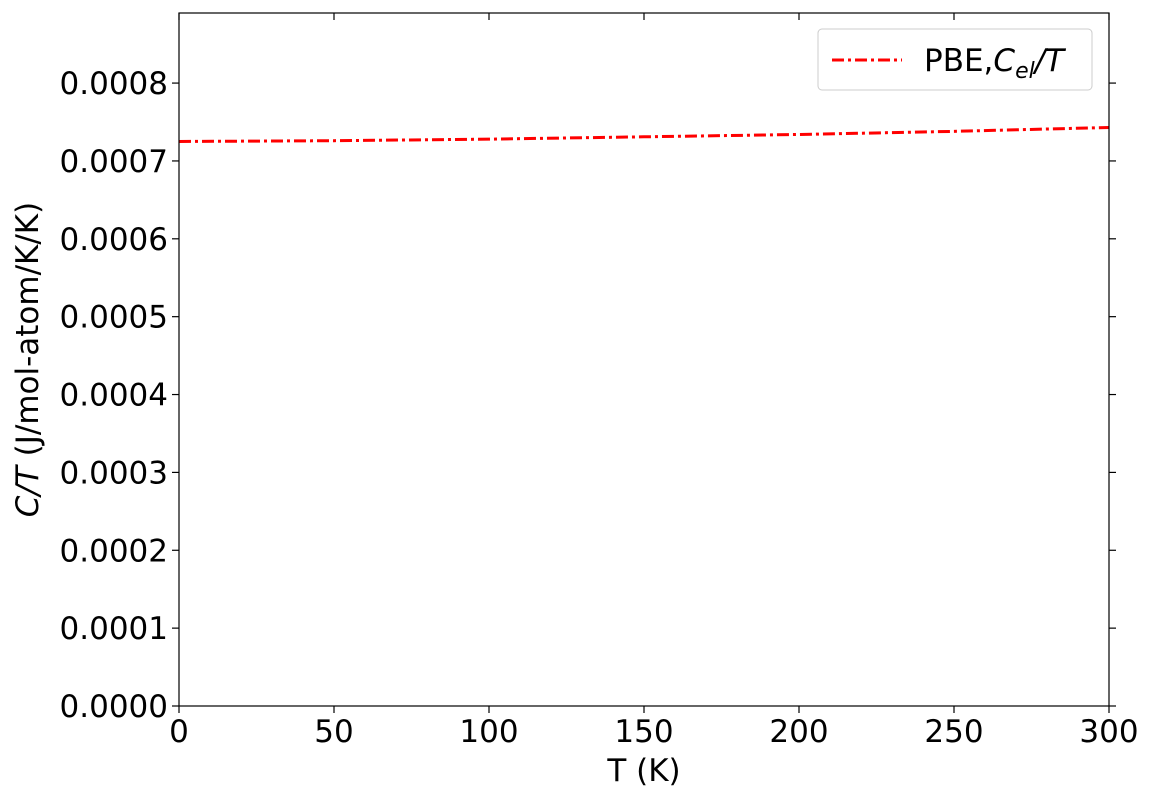  Describe the element at coordinates (1108, 732) in the screenshot. I see `x-tick-label: 300` at that location.